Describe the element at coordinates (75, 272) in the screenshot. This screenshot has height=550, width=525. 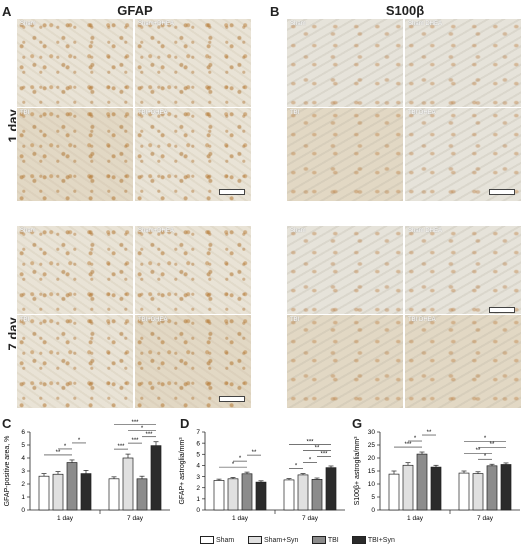
I see `micrograph-gfap-d7-sham: Sham` at that location.